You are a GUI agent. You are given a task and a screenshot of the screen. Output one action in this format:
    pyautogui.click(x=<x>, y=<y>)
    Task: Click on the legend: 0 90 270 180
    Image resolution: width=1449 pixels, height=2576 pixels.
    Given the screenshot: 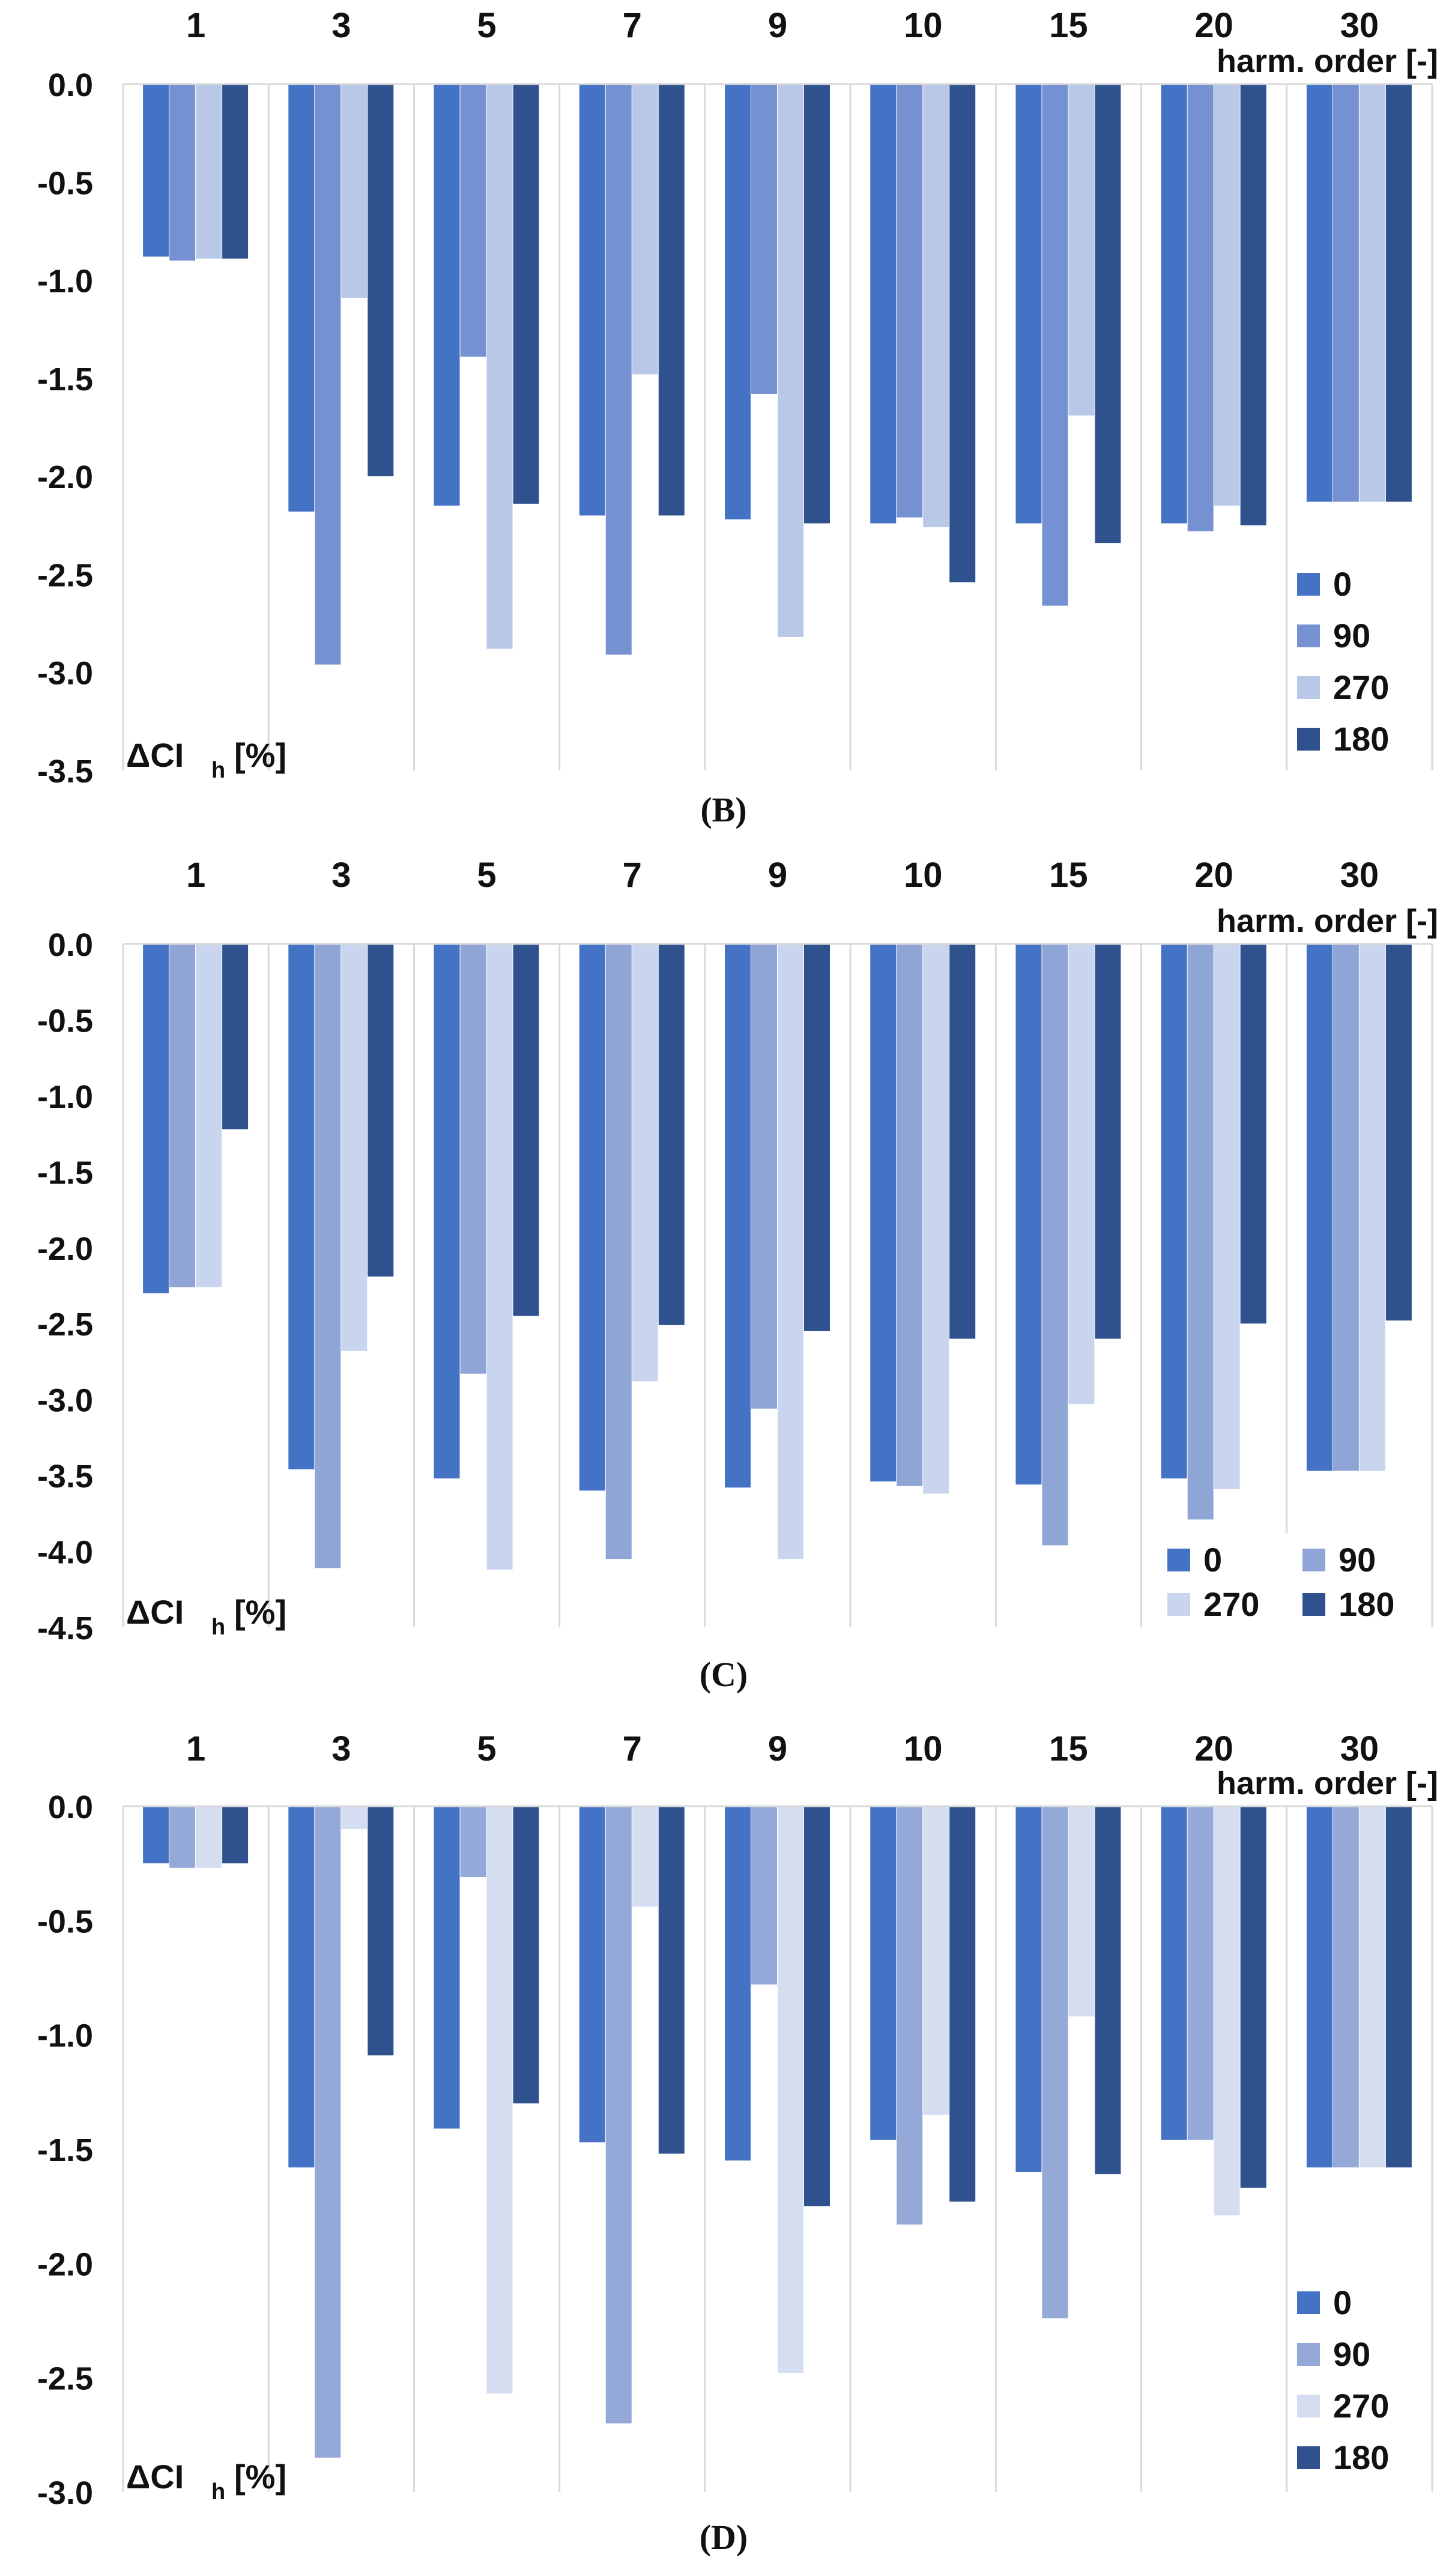 What is the action you would take?
    pyautogui.click(x=1359, y=664)
    